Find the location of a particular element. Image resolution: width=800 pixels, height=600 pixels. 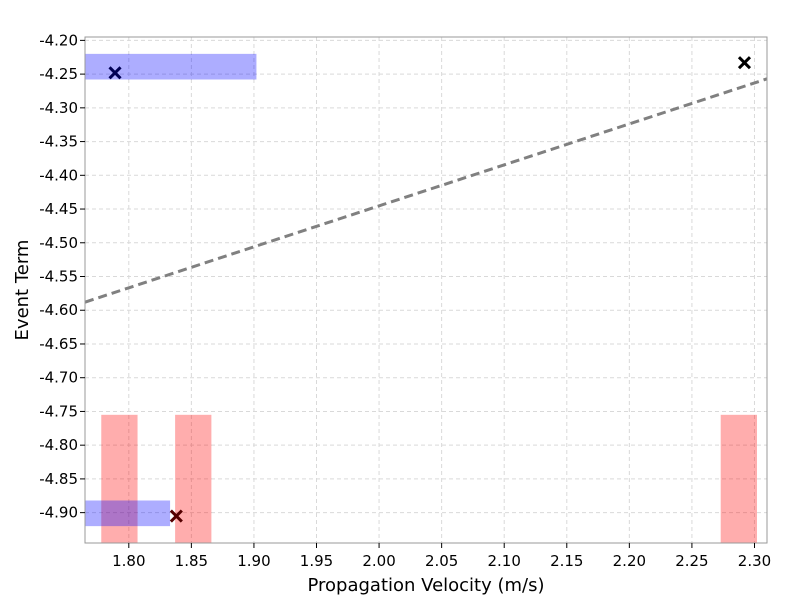

x-tick-label: 2.10 is located at coordinates (504, 561).